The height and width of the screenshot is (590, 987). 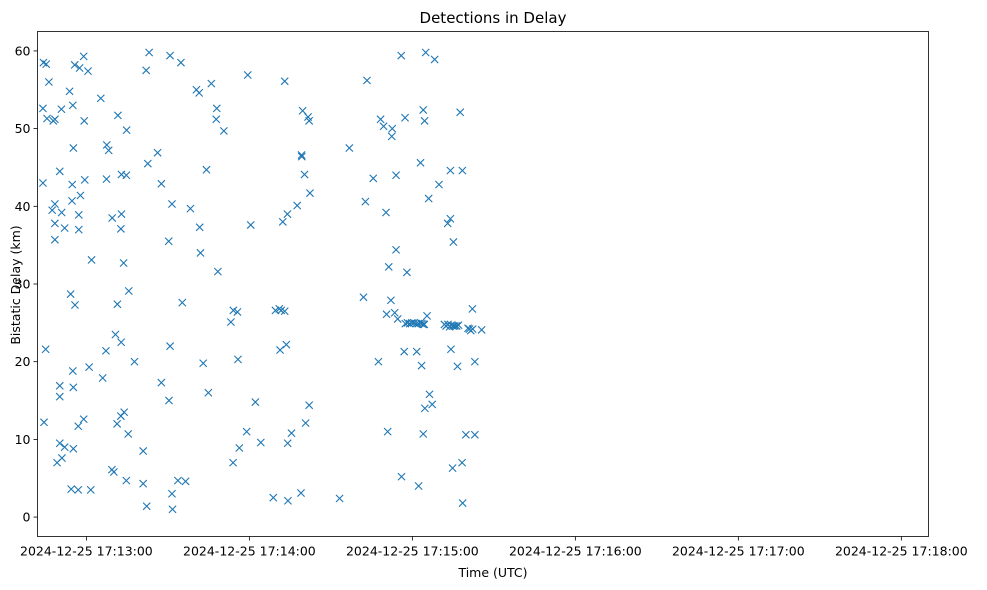 I want to click on chart-title: Detections in Delay, so click(x=493, y=18).